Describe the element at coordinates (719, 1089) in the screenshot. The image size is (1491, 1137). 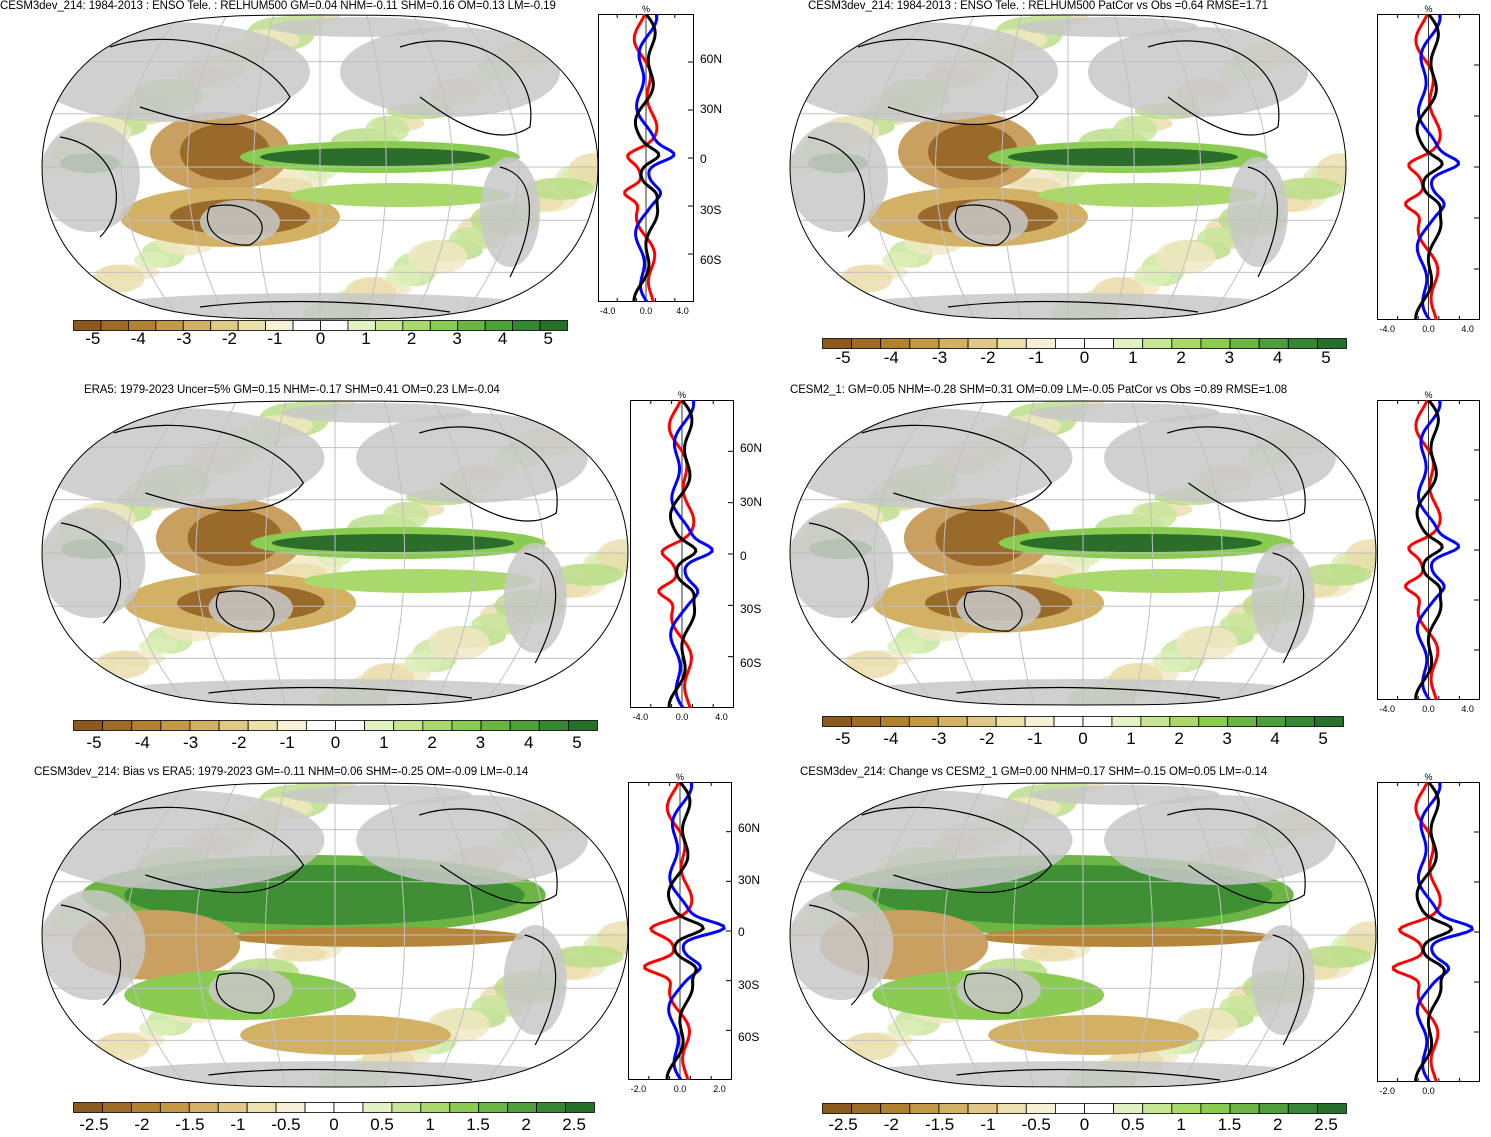
I see `profile-x-tick-label: 2.0` at that location.